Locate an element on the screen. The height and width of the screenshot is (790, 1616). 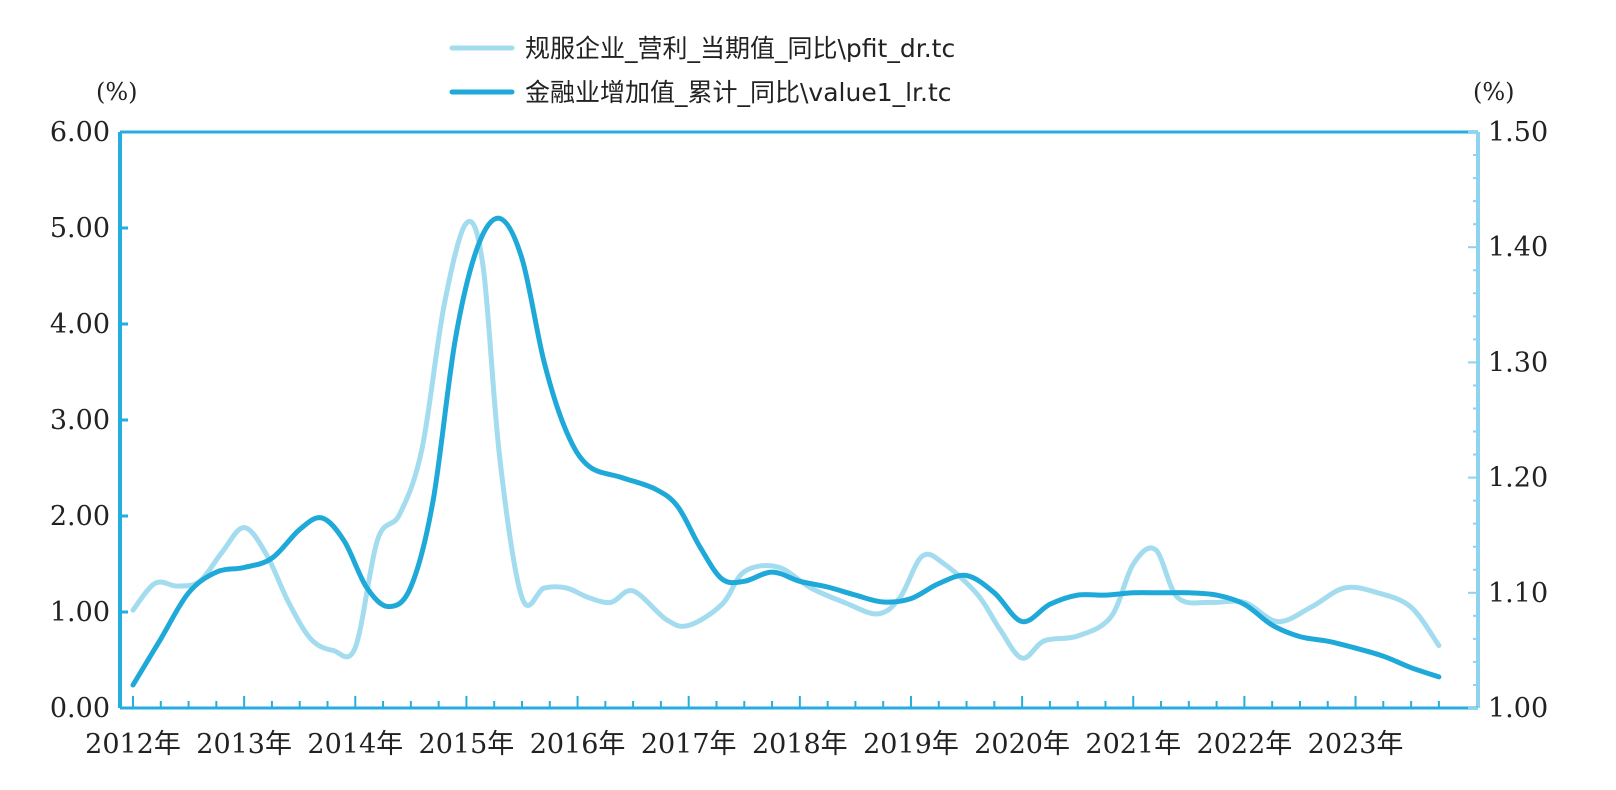
right-axis-ticks: 1.00 1.10 1.20 1.30 1.40 1.50 is located at coordinates (1508, 420).